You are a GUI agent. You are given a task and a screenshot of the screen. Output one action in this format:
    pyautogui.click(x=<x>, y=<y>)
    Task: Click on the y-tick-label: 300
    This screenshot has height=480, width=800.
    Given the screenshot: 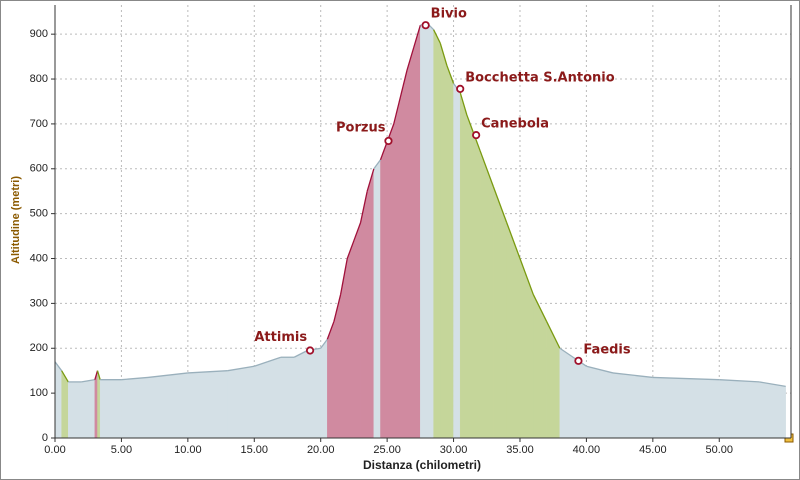 What is the action you would take?
    pyautogui.click(x=39, y=303)
    